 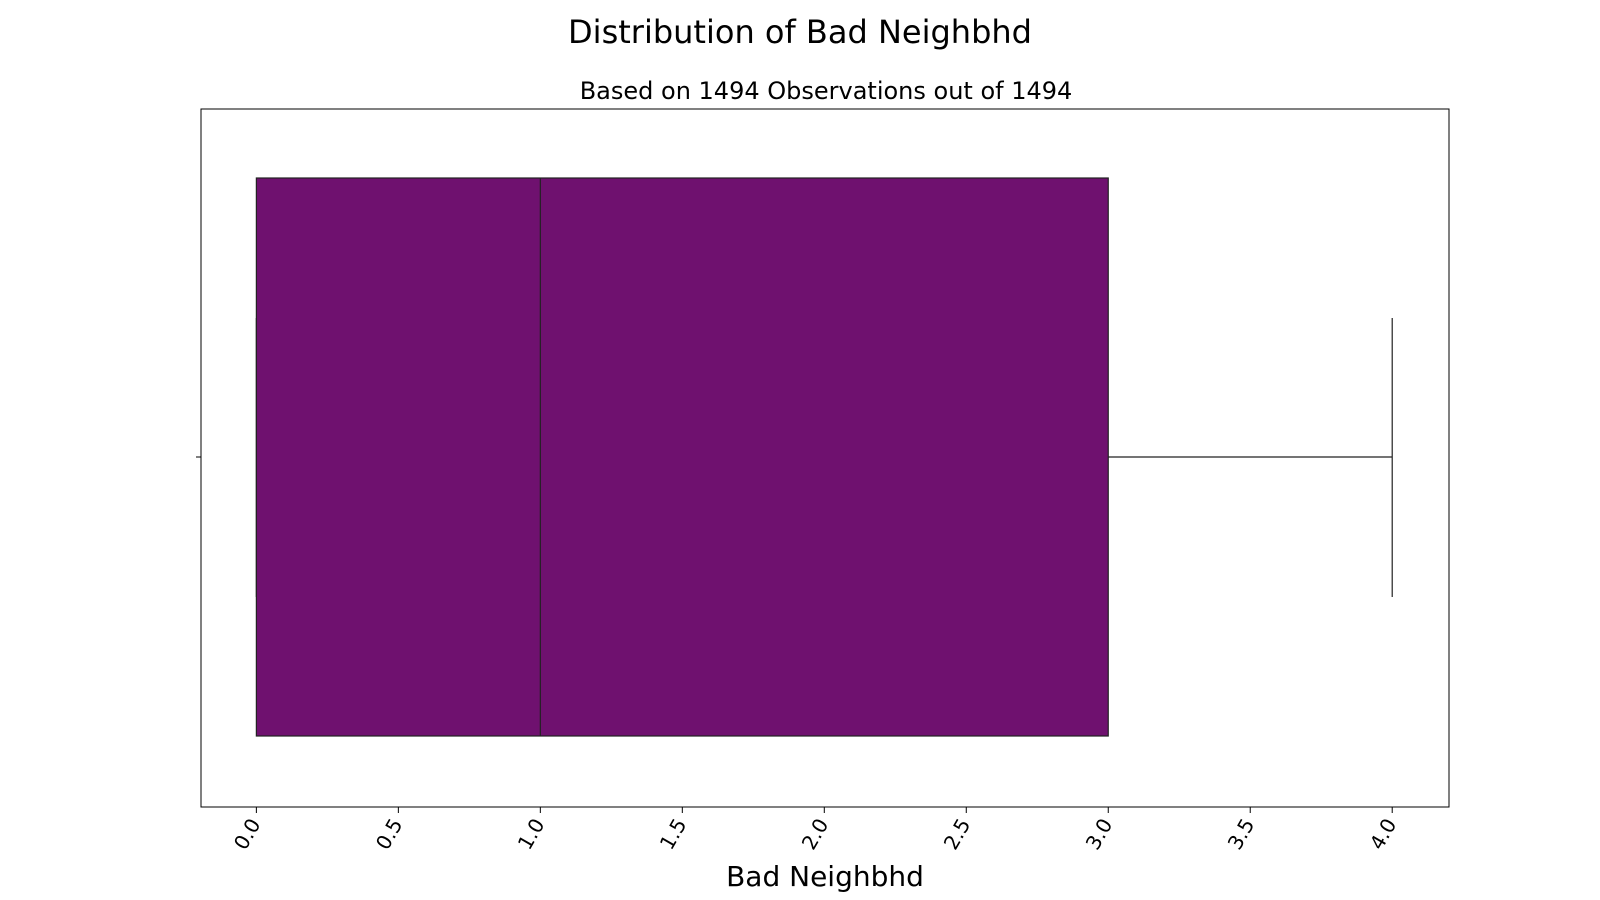 What do you see at coordinates (1099, 834) in the screenshot?
I see `x-tick-label: 3.0` at bounding box center [1099, 834].